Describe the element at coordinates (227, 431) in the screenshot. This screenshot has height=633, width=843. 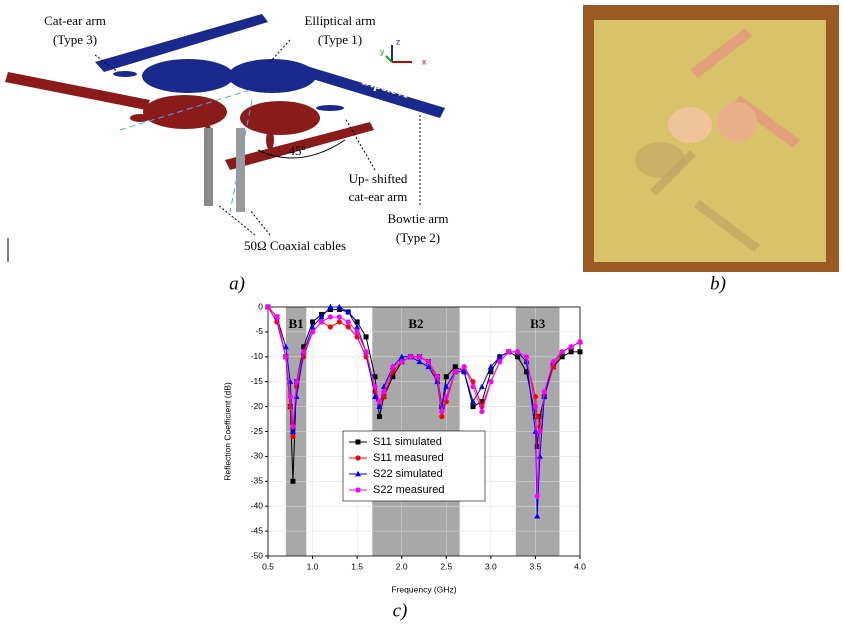
I see `y-axis-label: Reflection Coefficient (dB)` at that location.